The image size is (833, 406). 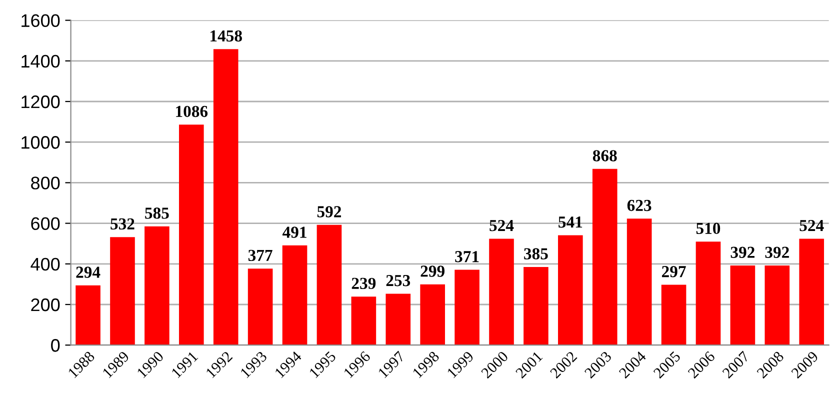 What do you see at coordinates (41, 21) in the screenshot?
I see `y-tick-label: 1600` at bounding box center [41, 21].